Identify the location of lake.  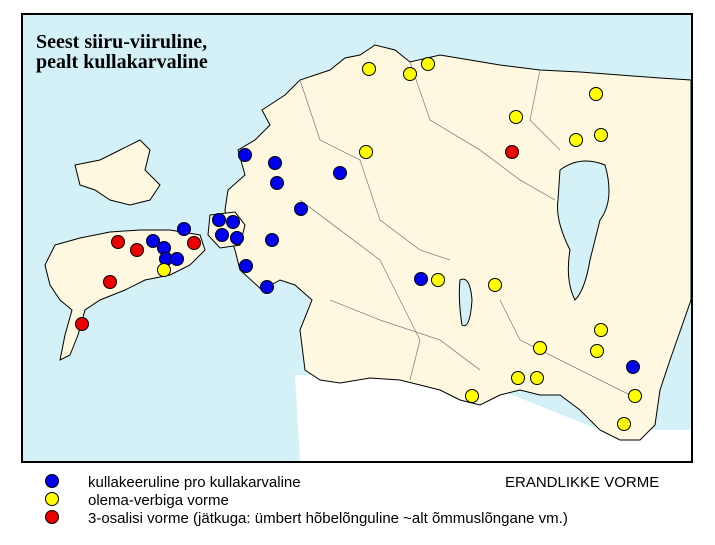
(465, 302).